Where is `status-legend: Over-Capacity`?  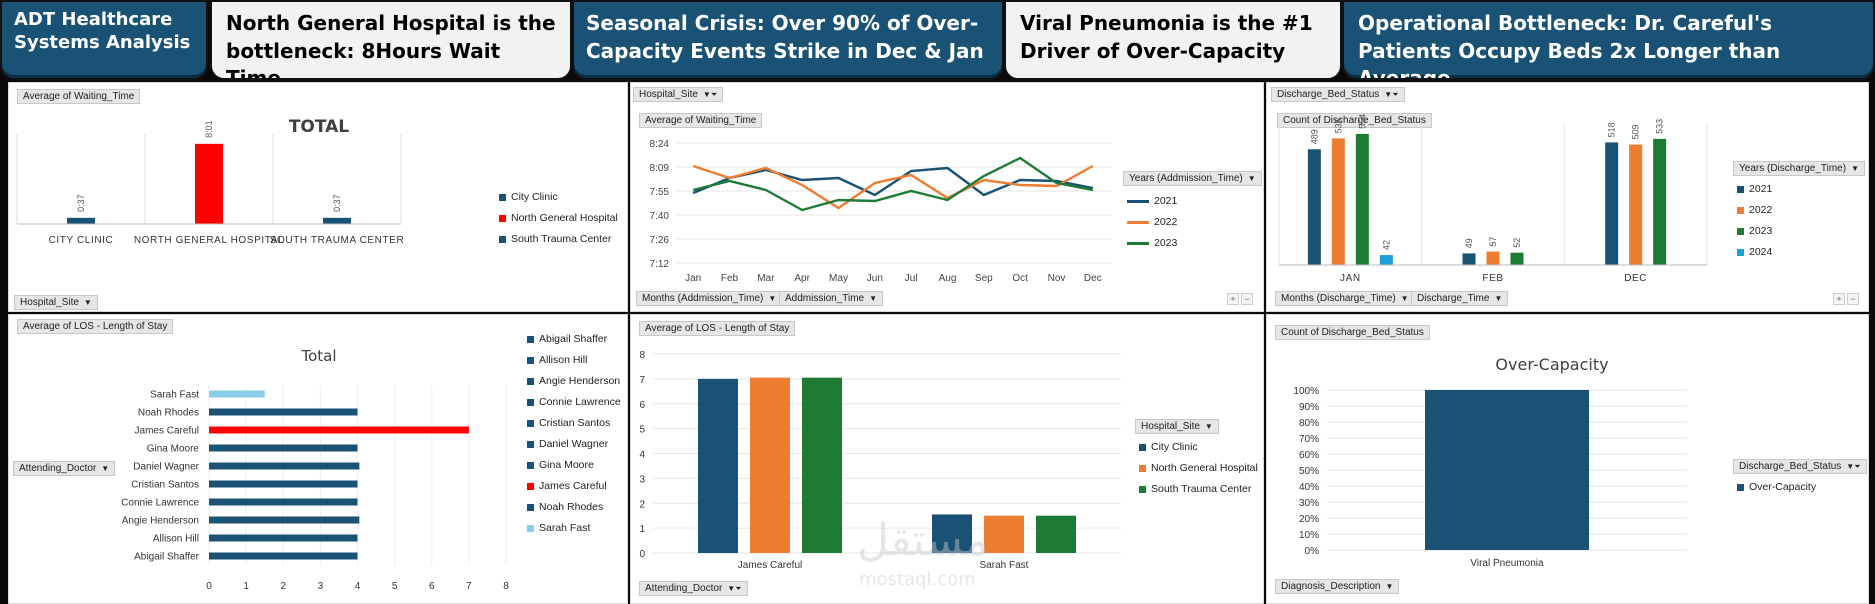 status-legend: Over-Capacity is located at coordinates (1776, 487).